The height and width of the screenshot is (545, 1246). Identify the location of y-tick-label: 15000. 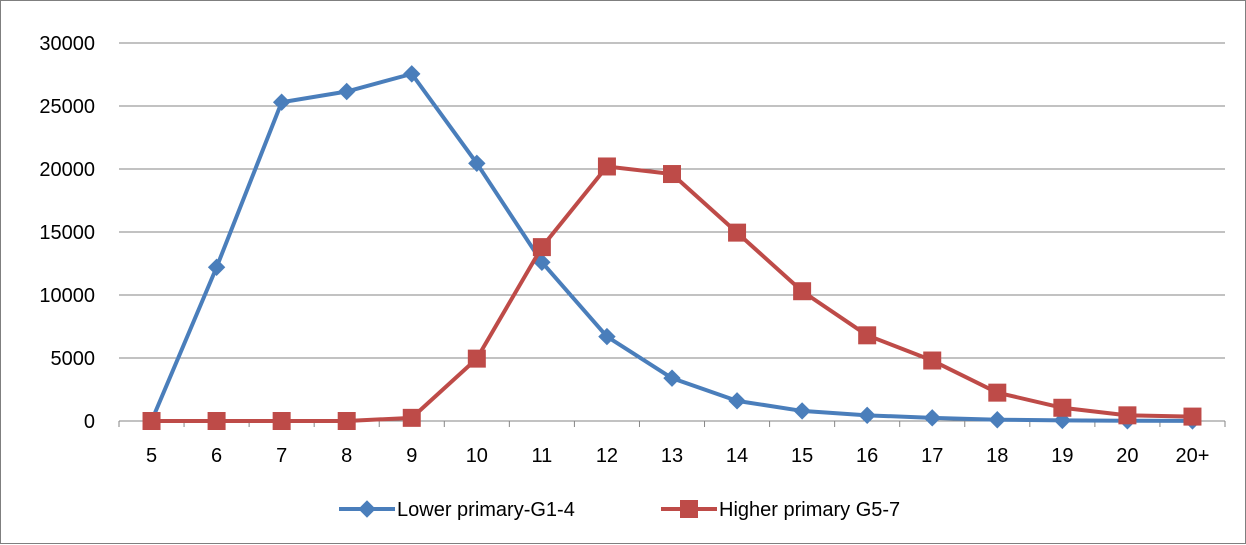
(67, 233).